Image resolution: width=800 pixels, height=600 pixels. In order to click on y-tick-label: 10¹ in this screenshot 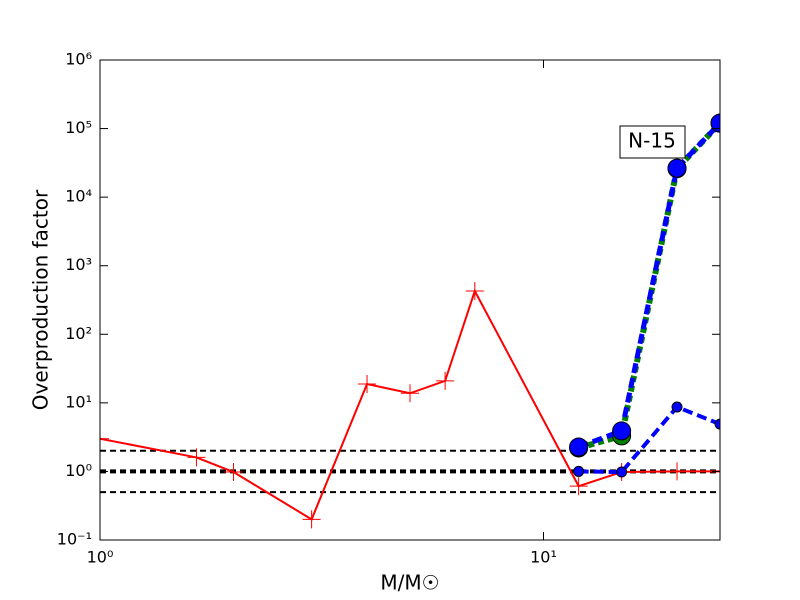, I will do `click(78, 401)`.